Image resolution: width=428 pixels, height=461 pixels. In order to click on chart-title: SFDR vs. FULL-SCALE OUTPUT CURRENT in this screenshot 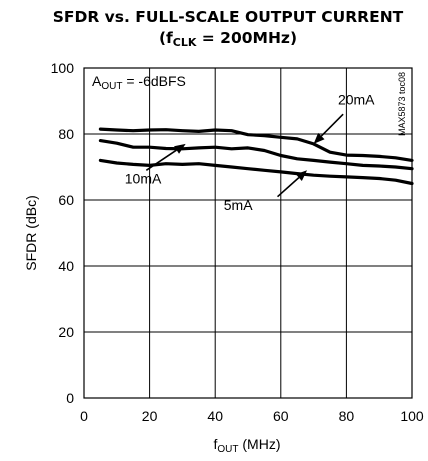, I will do `click(228, 17)`.